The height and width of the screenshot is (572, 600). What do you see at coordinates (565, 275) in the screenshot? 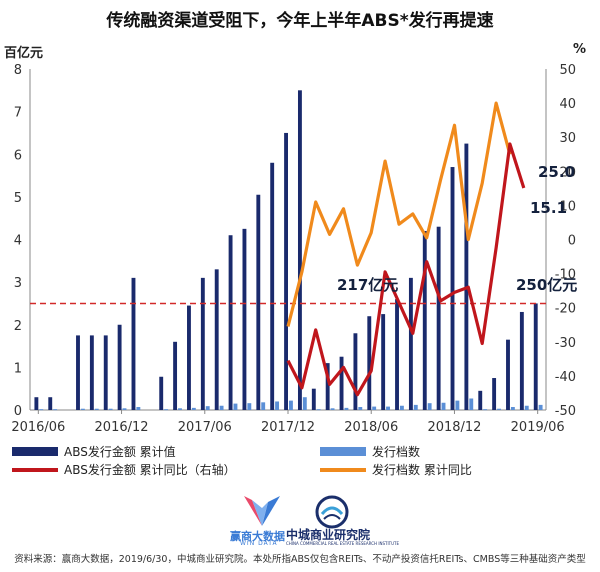
I see `right-tick-label: -10` at bounding box center [565, 275].